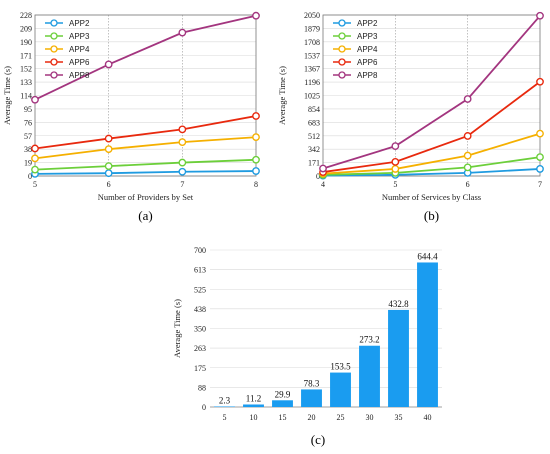 The height and width of the screenshot is (454, 550). Describe the element at coordinates (323, 184) in the screenshot. I see `x-tick-label: 4` at that location.